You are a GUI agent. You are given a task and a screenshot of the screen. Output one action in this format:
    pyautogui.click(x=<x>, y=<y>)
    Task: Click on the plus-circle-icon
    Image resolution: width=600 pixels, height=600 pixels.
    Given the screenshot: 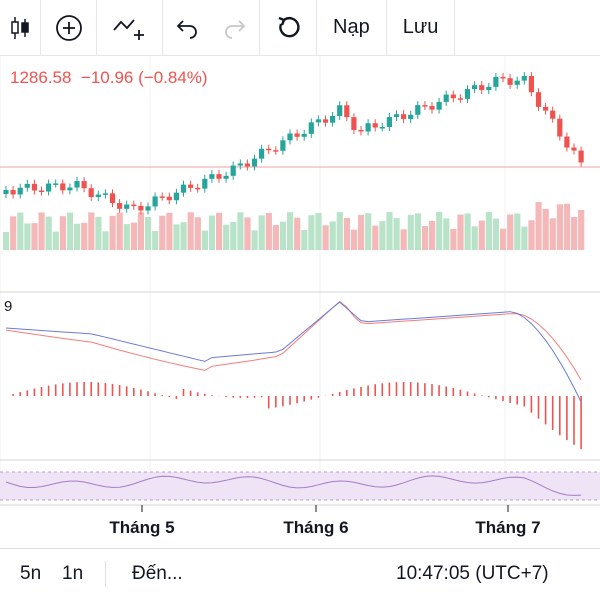 What is the action you would take?
    pyautogui.click(x=68, y=28)
    